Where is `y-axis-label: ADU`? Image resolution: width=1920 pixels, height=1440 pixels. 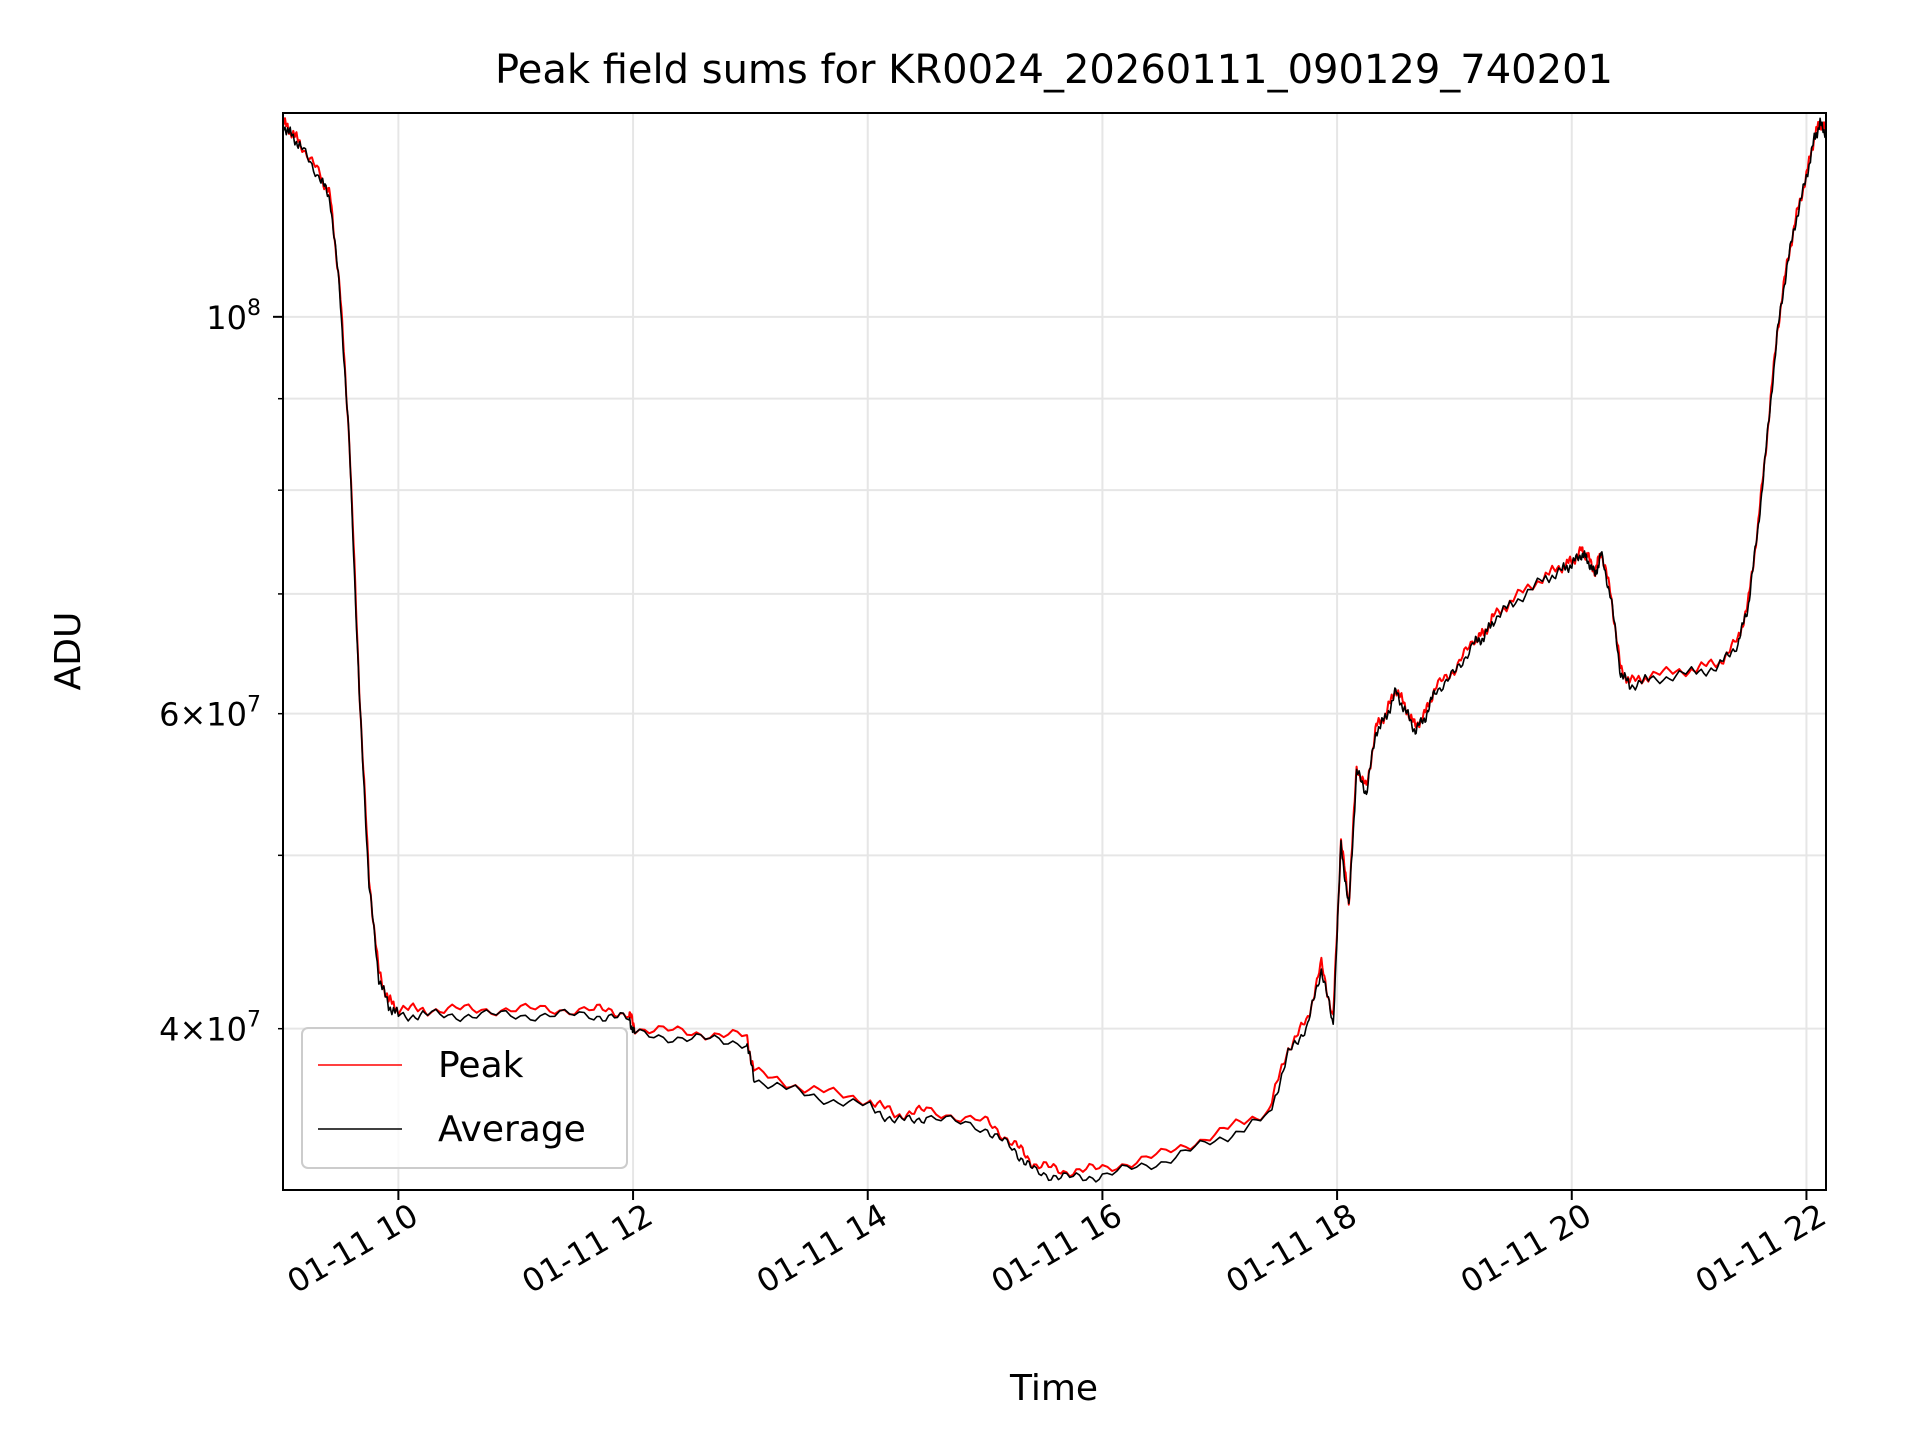
y-axis-label: ADU is located at coordinates (68, 651).